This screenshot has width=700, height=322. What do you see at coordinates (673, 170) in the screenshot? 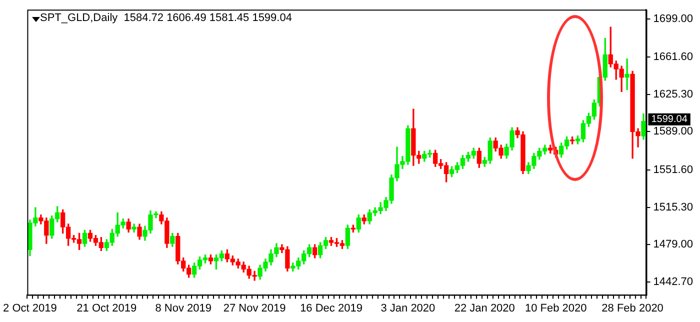
I see `y-tick-label: 1551.60` at bounding box center [673, 170].